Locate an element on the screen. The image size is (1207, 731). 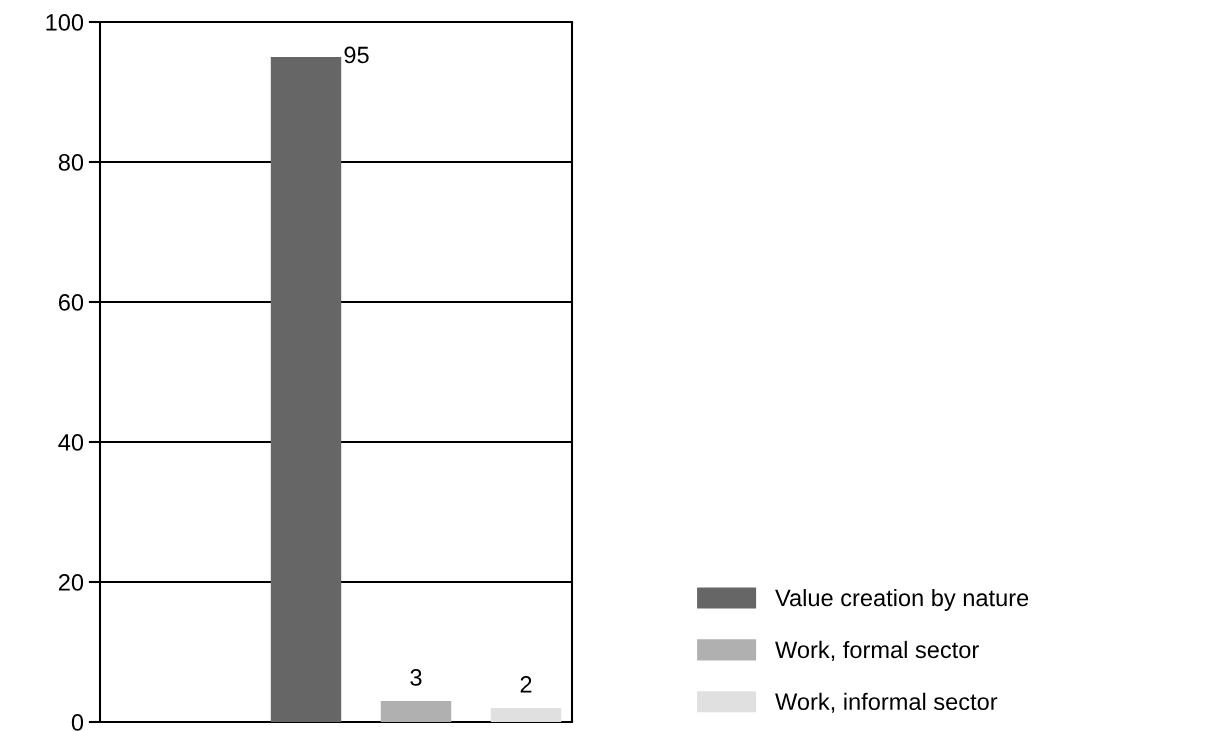
y-tick-label: 0 is located at coordinates (77, 722).